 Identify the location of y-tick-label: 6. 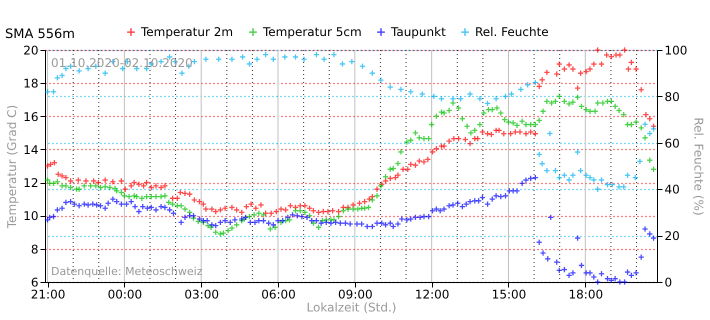
(34, 283).